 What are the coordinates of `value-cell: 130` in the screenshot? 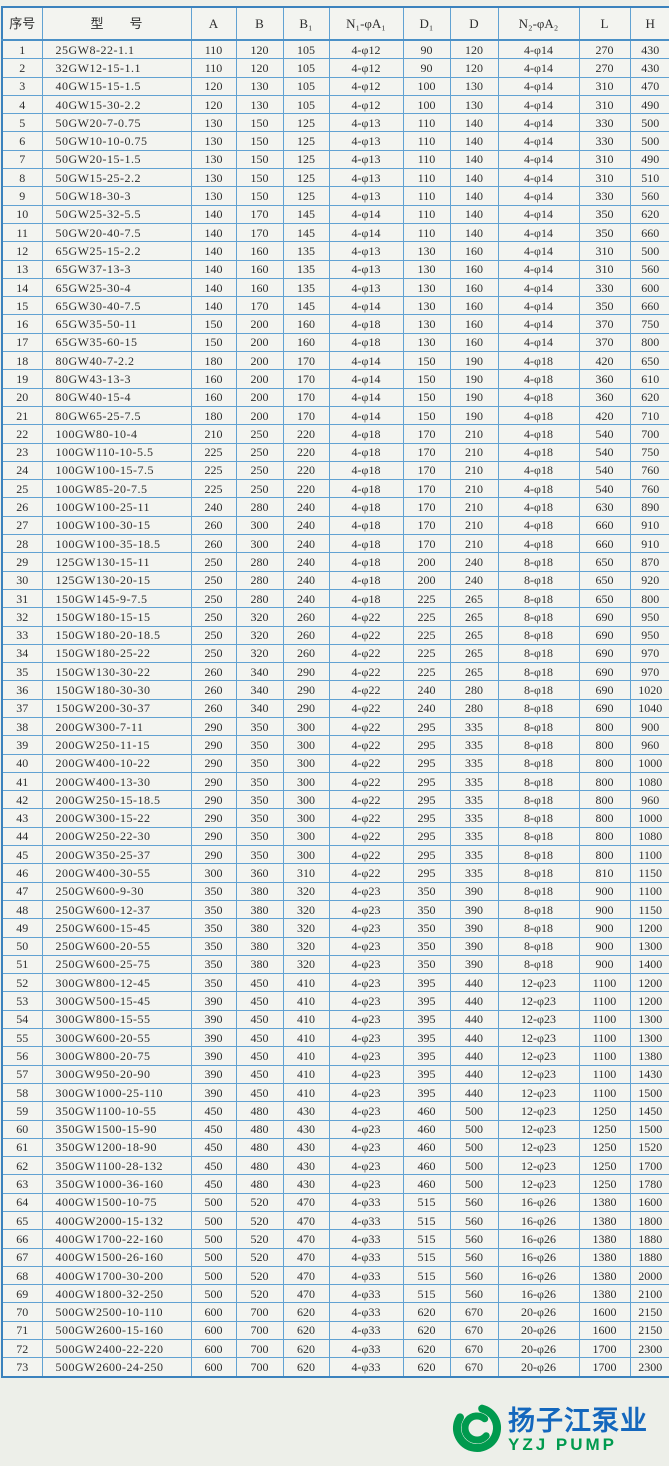 It's located at (426, 287).